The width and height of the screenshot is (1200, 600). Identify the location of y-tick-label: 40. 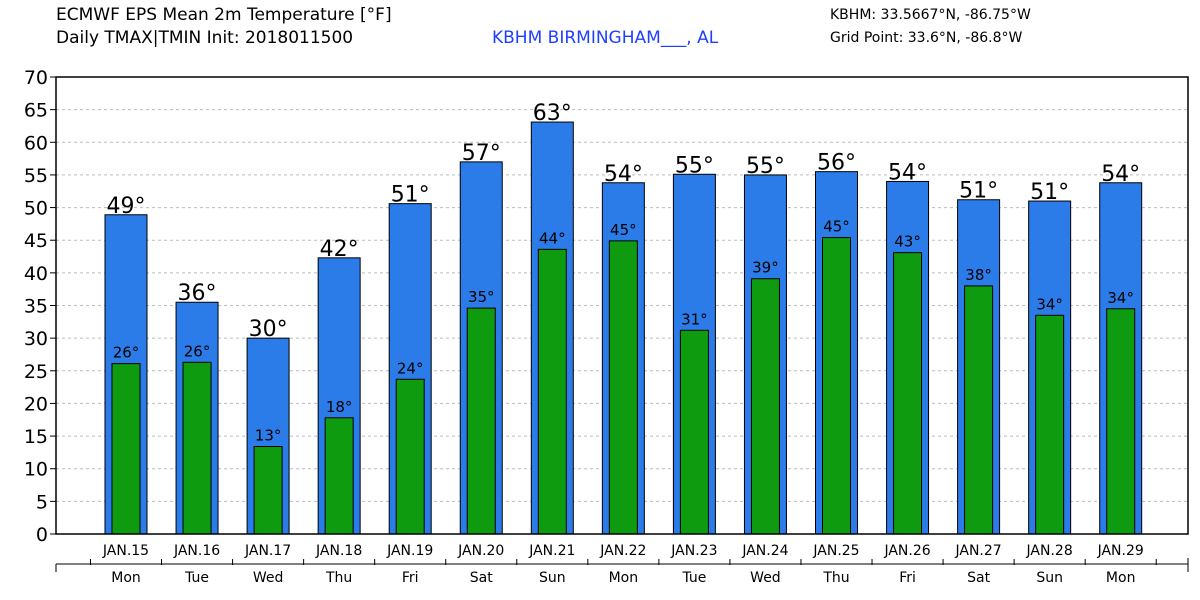
(36, 274).